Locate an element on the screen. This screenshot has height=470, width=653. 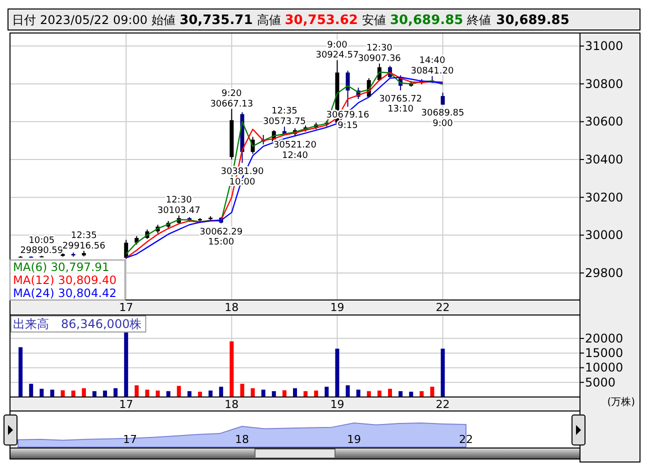
y-tick-label: 15000 is located at coordinates (604, 353).